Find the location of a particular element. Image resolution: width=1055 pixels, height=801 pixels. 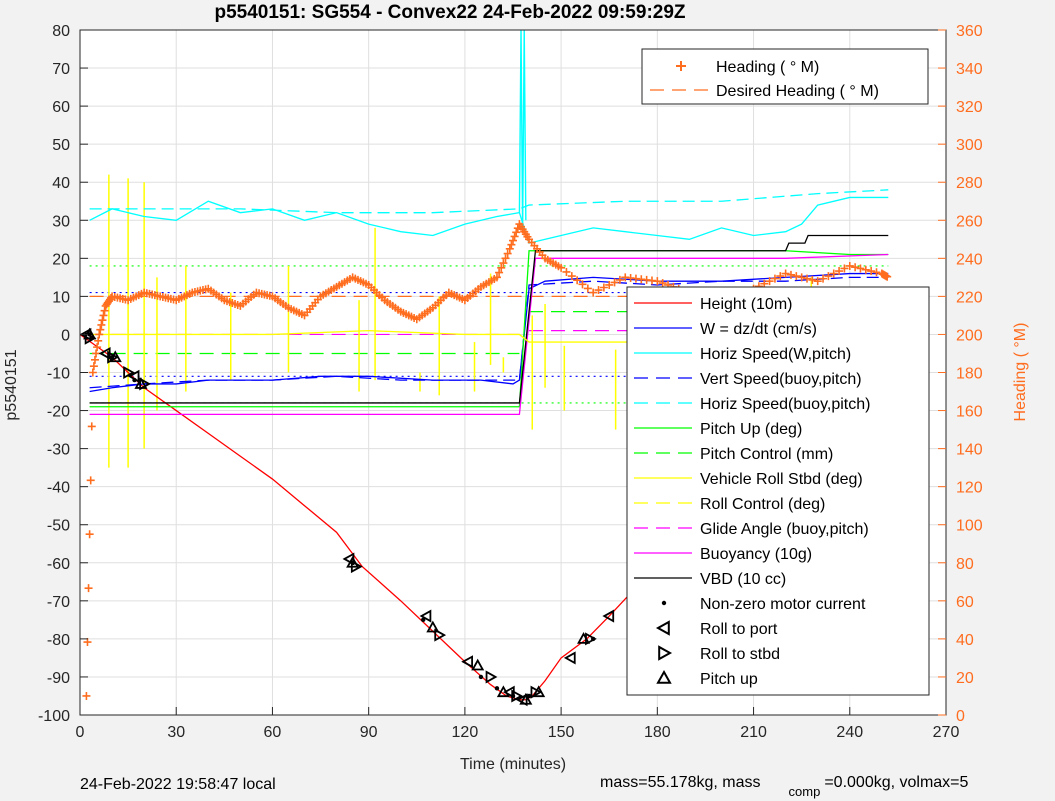

y2-tick-label: 140 is located at coordinates (969, 450).